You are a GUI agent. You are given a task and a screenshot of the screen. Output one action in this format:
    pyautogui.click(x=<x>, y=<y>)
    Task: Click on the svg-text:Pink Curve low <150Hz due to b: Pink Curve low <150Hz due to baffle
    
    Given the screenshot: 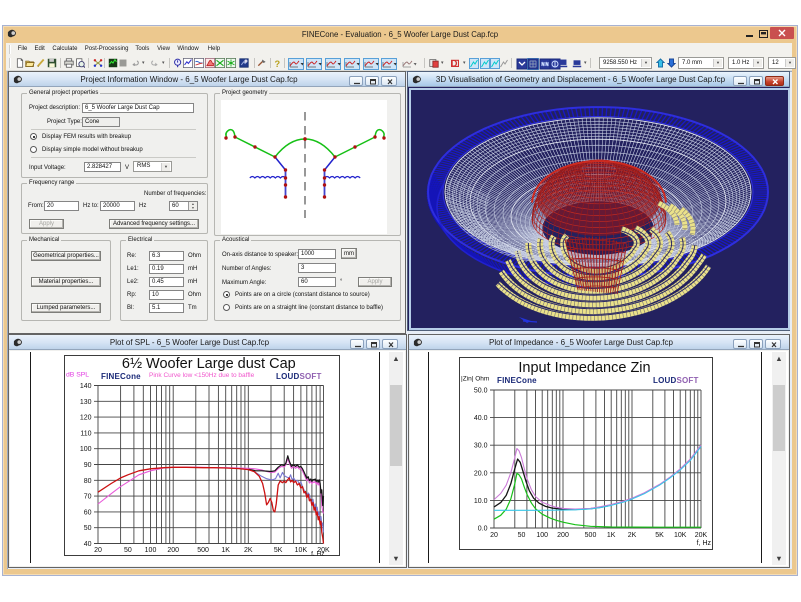 What is the action you would take?
    pyautogui.click(x=202, y=375)
    